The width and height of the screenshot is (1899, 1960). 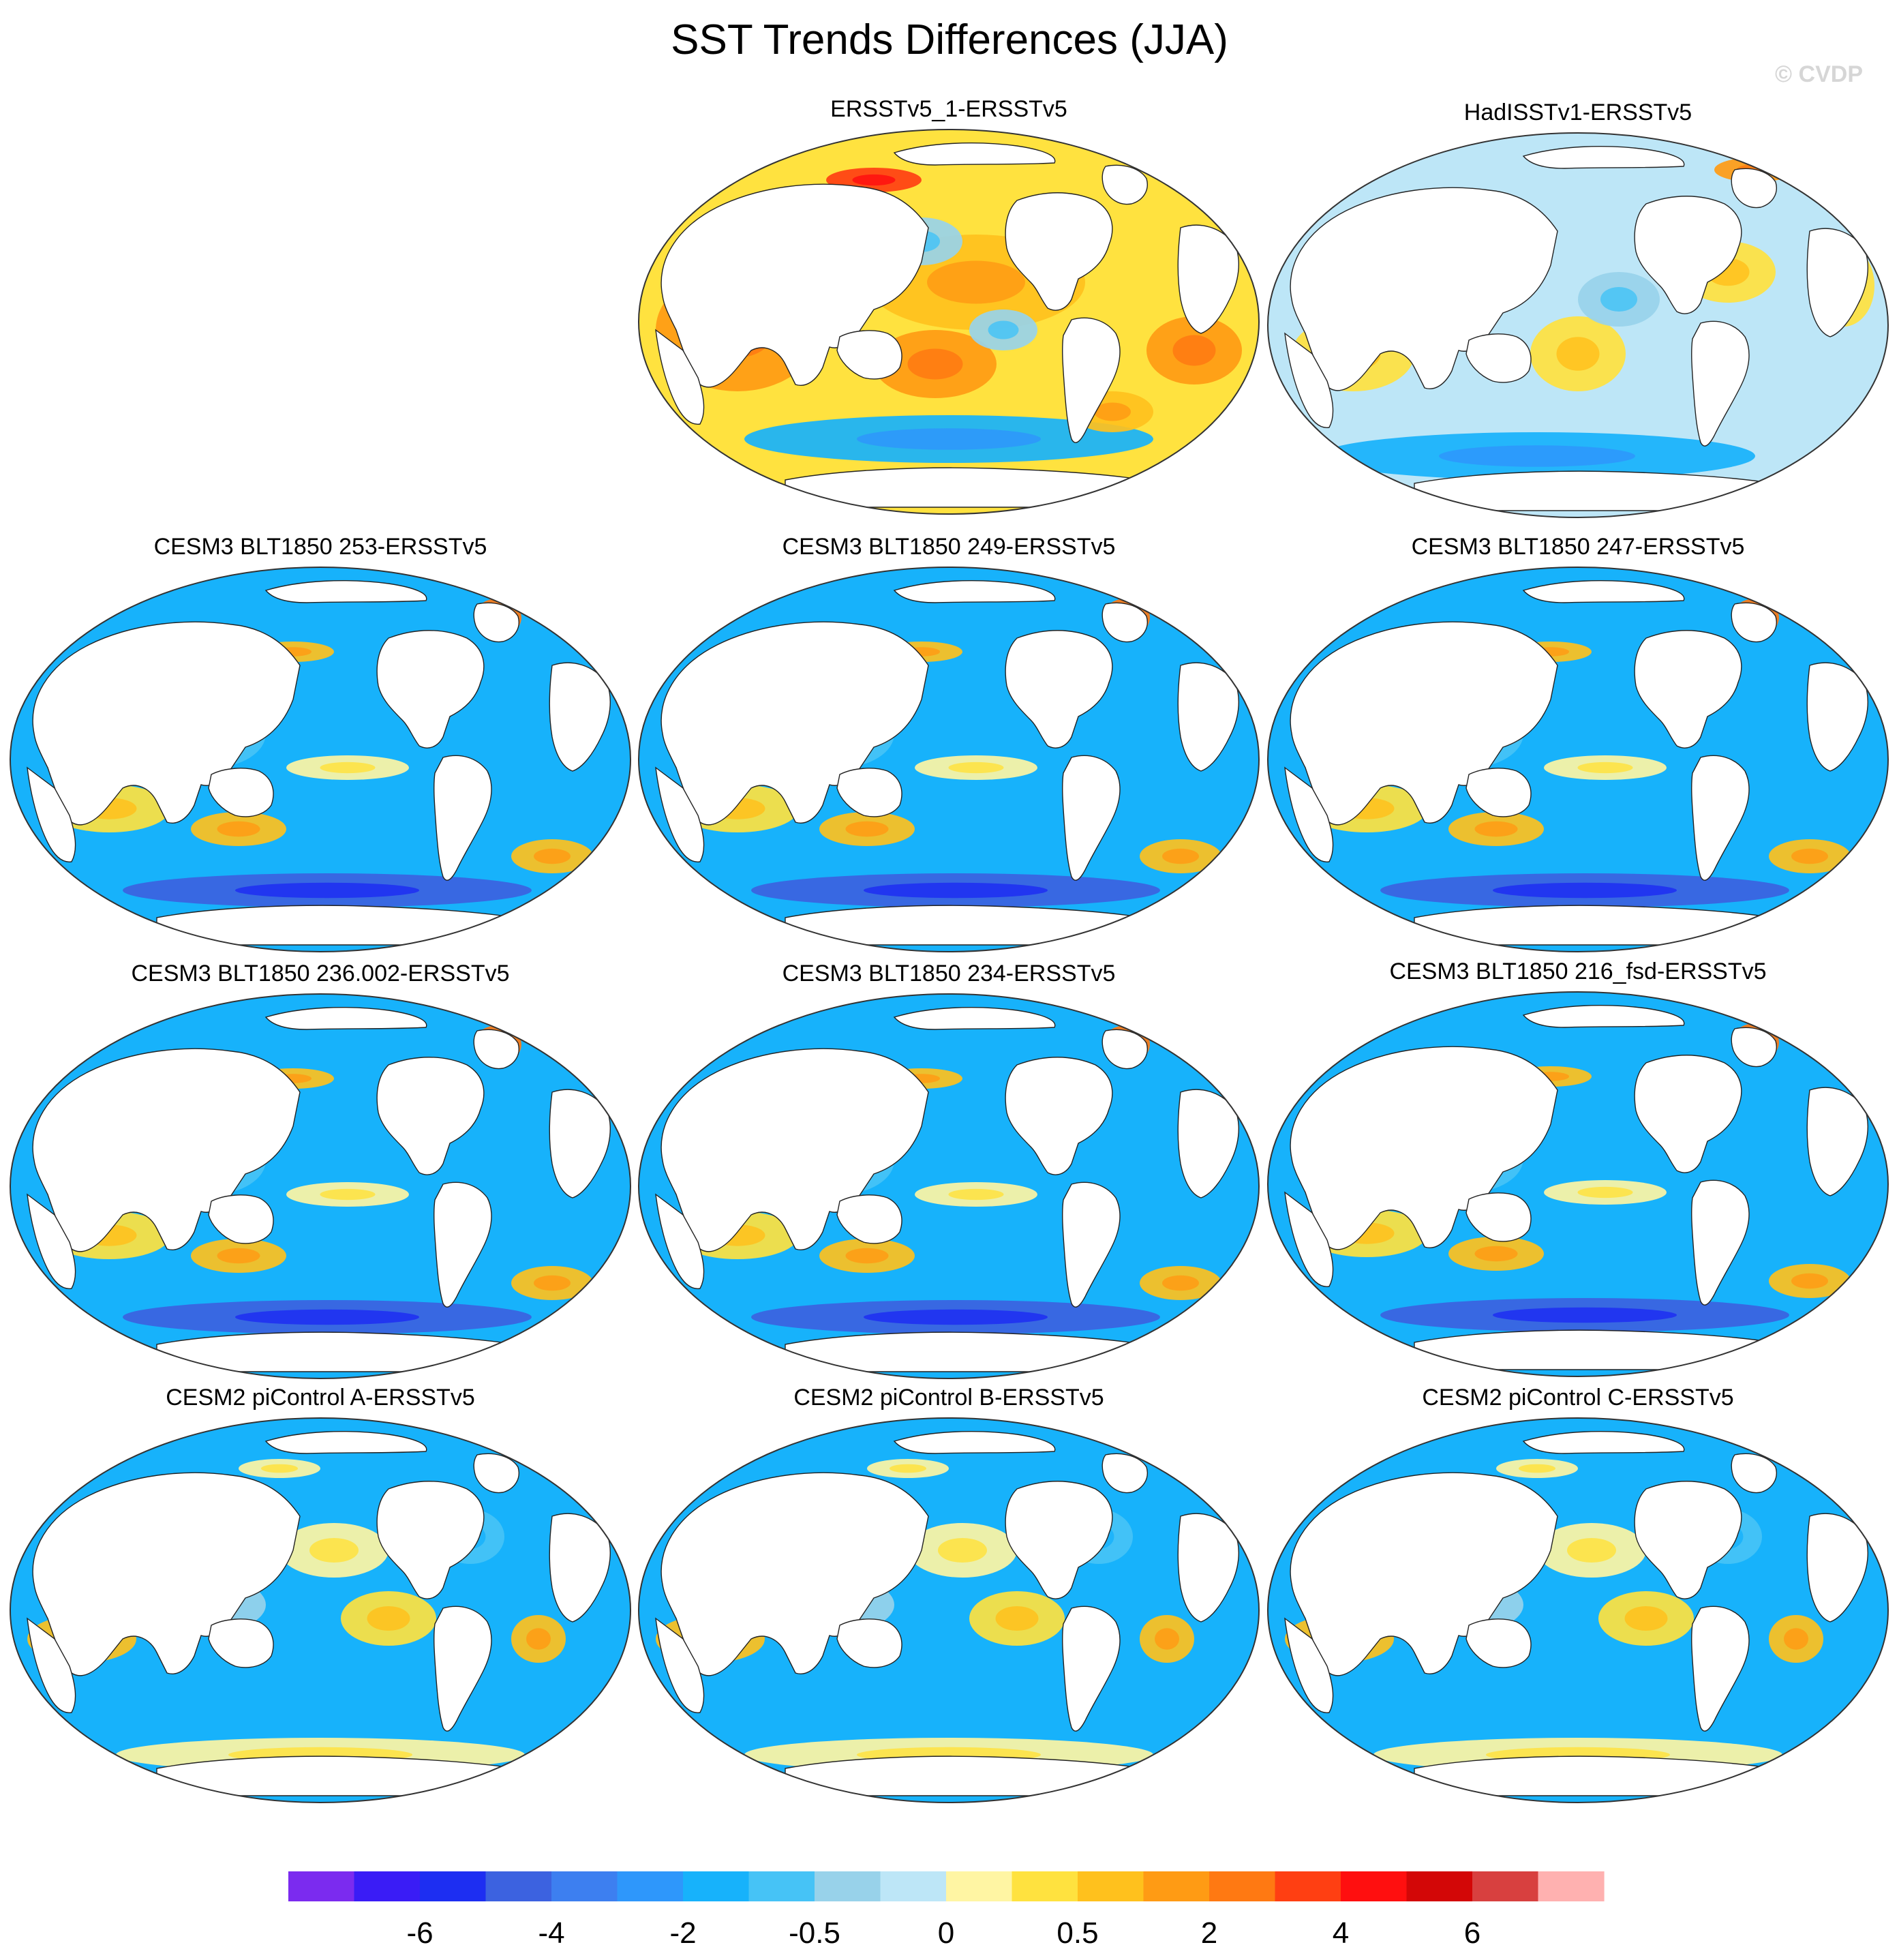 I want to click on panel-title: HadISSTv1-ERSSTv5, so click(x=1577, y=113).